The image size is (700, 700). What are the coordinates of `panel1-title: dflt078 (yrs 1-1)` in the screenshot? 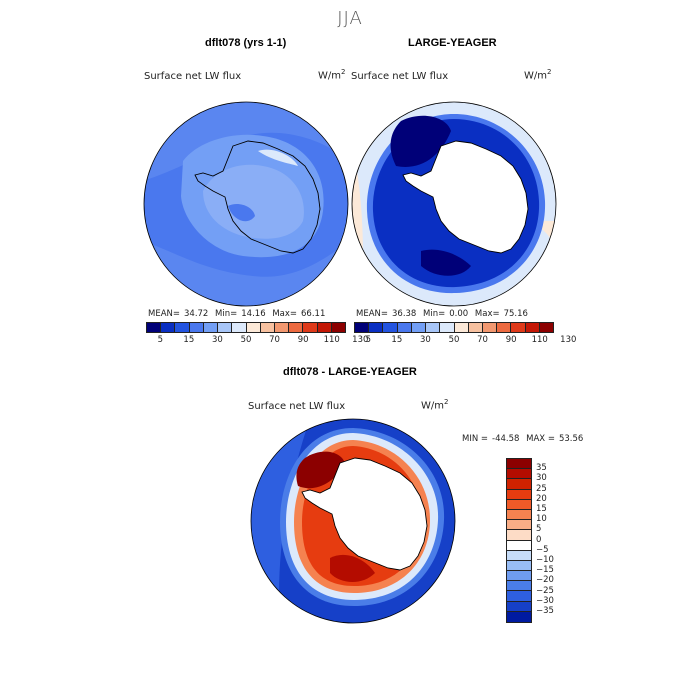 It's located at (246, 43).